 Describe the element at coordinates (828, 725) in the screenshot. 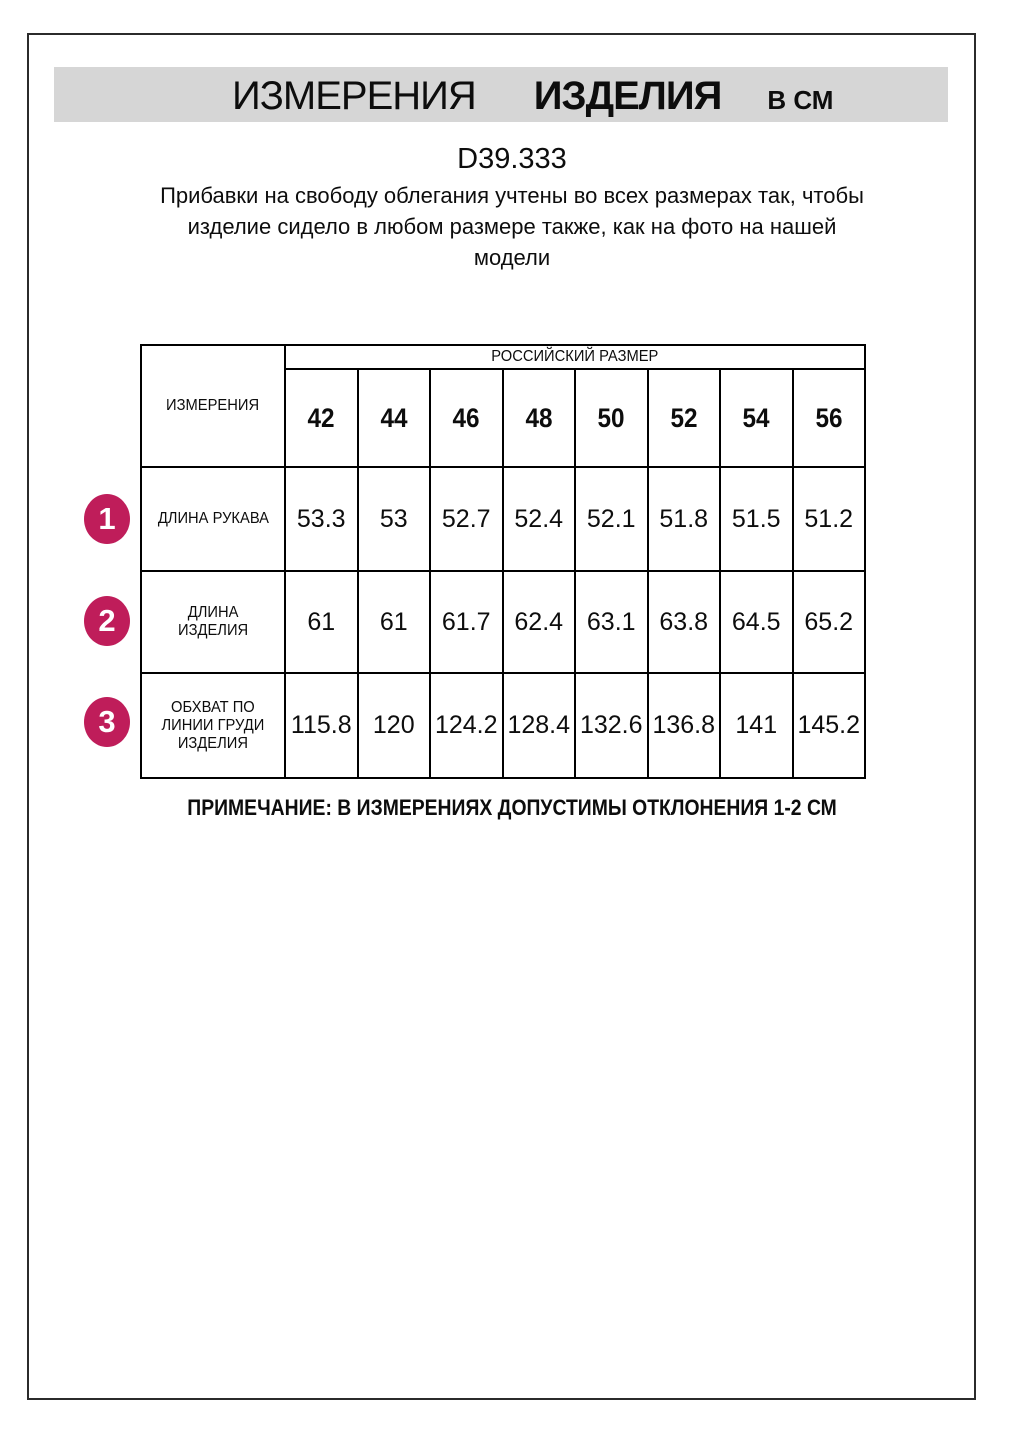

I see `value-cell: 145.2` at that location.